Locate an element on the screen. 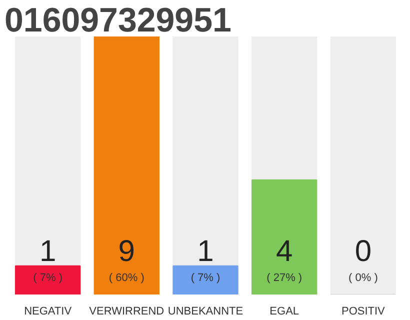 Image resolution: width=410 pixels, height=320 pixels. data-label: 4 is located at coordinates (284, 251).